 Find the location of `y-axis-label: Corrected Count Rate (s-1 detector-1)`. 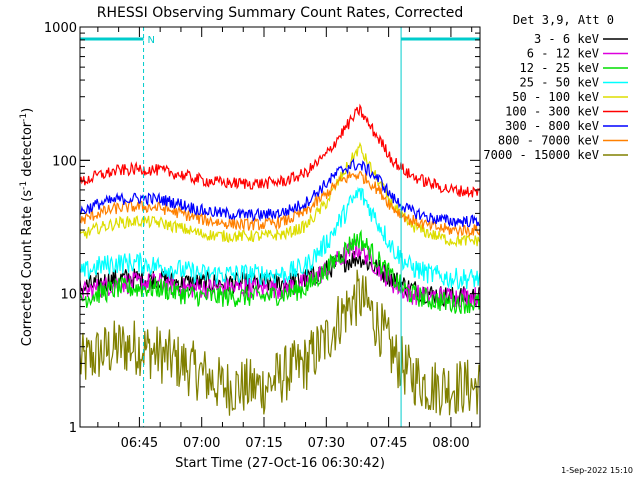

y-axis-label: Corrected Count Rate (s-1 detector-1) is located at coordinates (27, 227).